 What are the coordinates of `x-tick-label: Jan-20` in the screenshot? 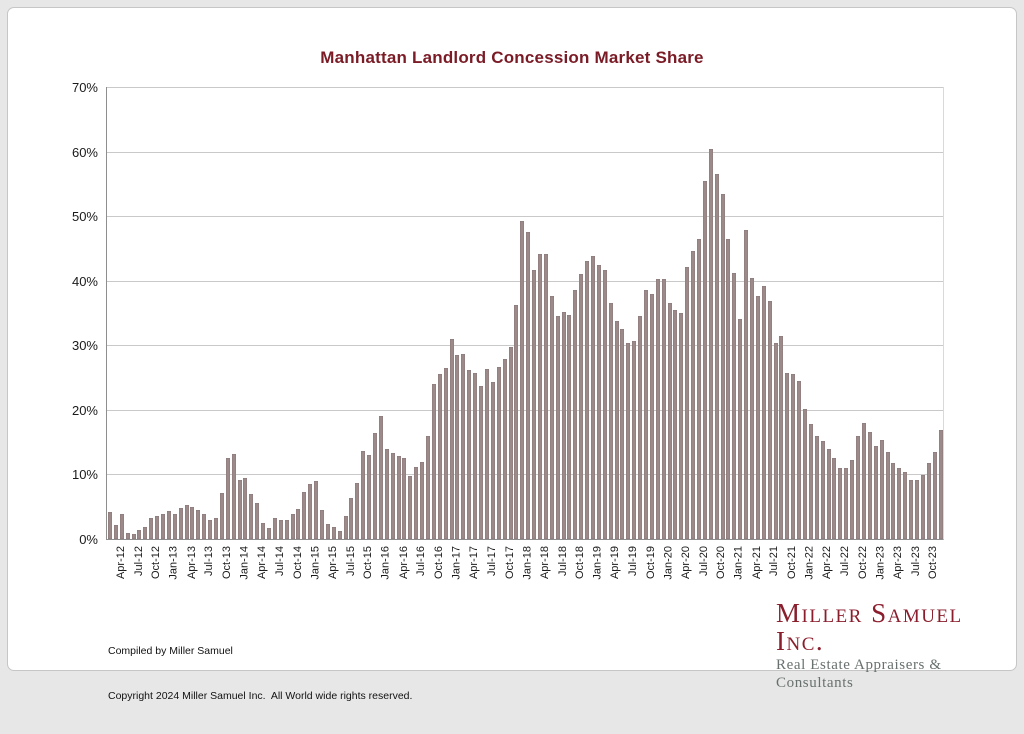 It's located at (668, 563).